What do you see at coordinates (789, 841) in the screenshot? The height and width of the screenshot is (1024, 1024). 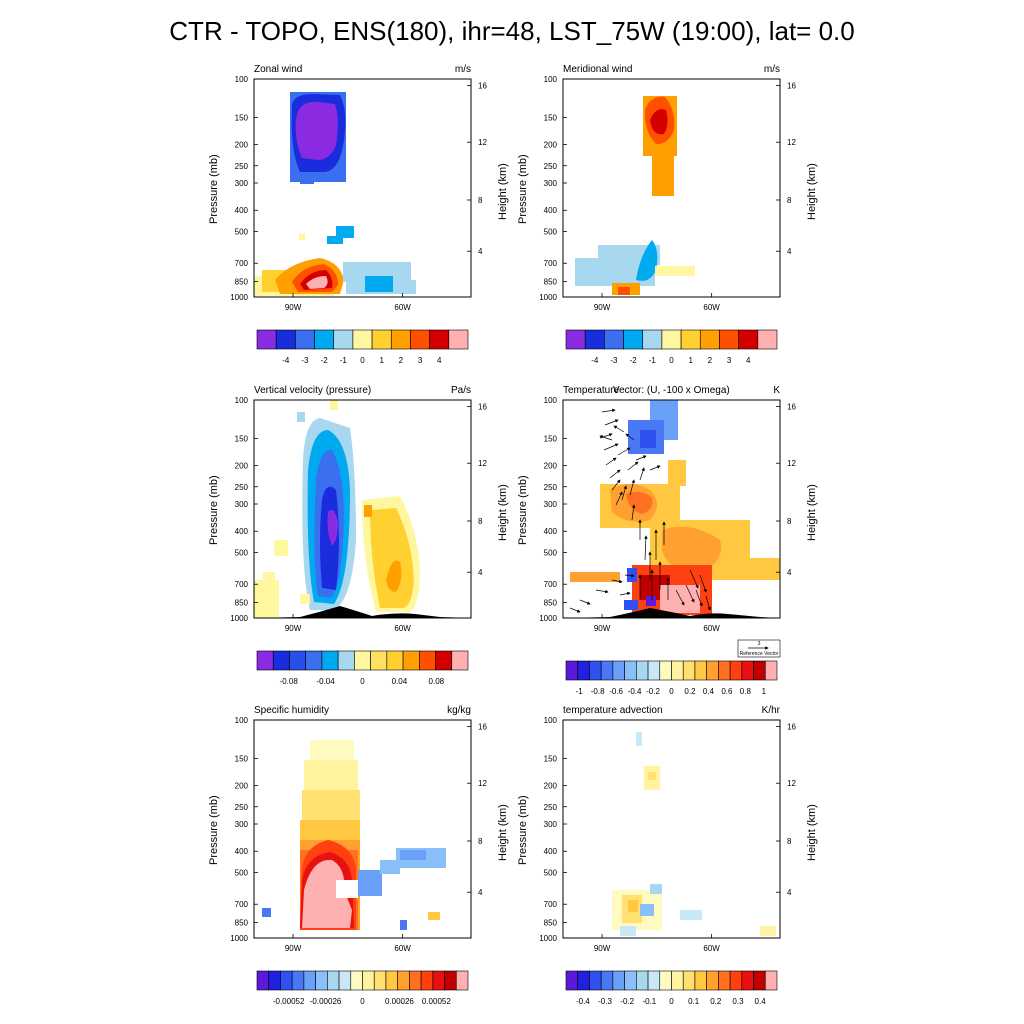 I see `height-tick-label: 8` at bounding box center [789, 841].